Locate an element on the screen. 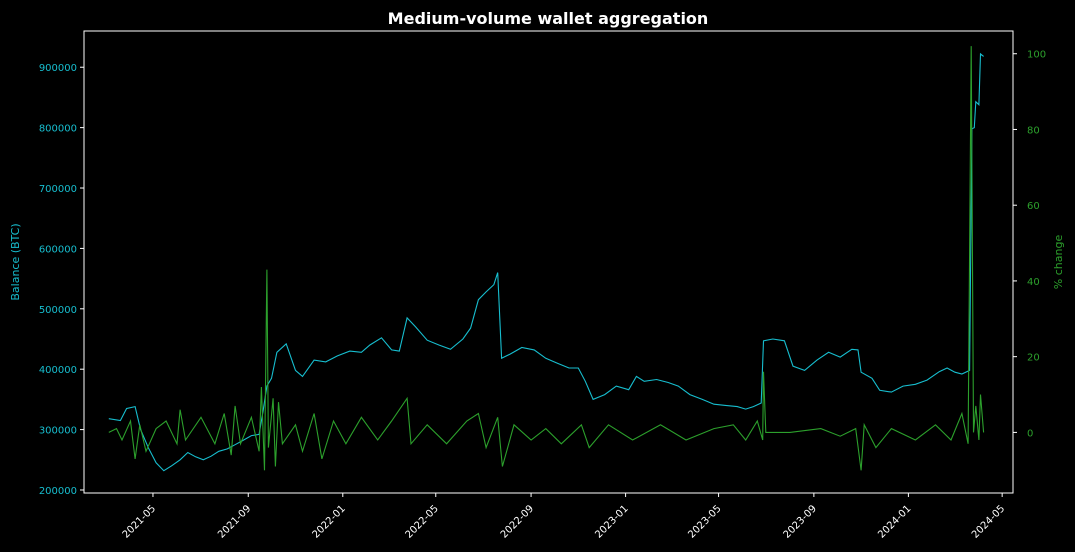 Image resolution: width=1075 pixels, height=552 pixels. y-left-tick-label: 200000 is located at coordinates (58, 491).